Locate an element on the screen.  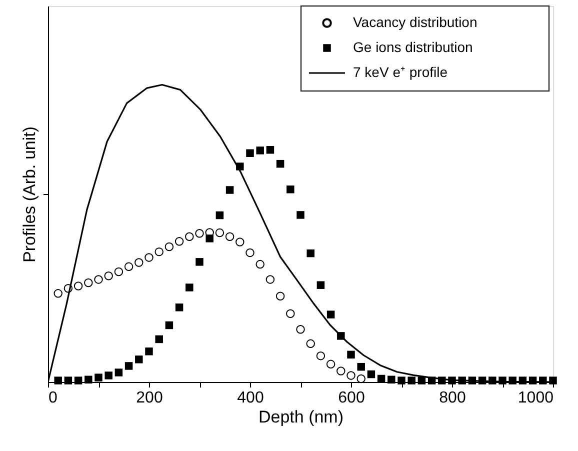
x-axis-title: Depth (nm) is located at coordinates (301, 417).